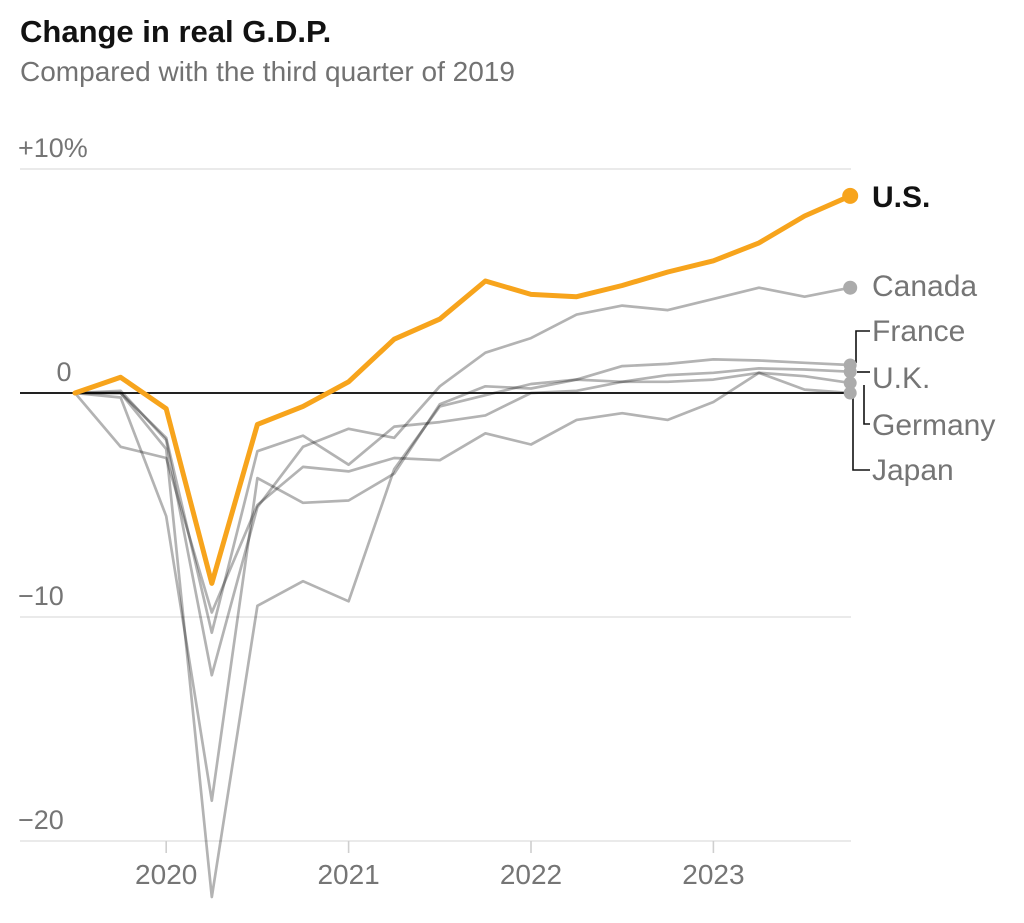  I want to click on y-axis-label-0: 0, so click(63, 372).